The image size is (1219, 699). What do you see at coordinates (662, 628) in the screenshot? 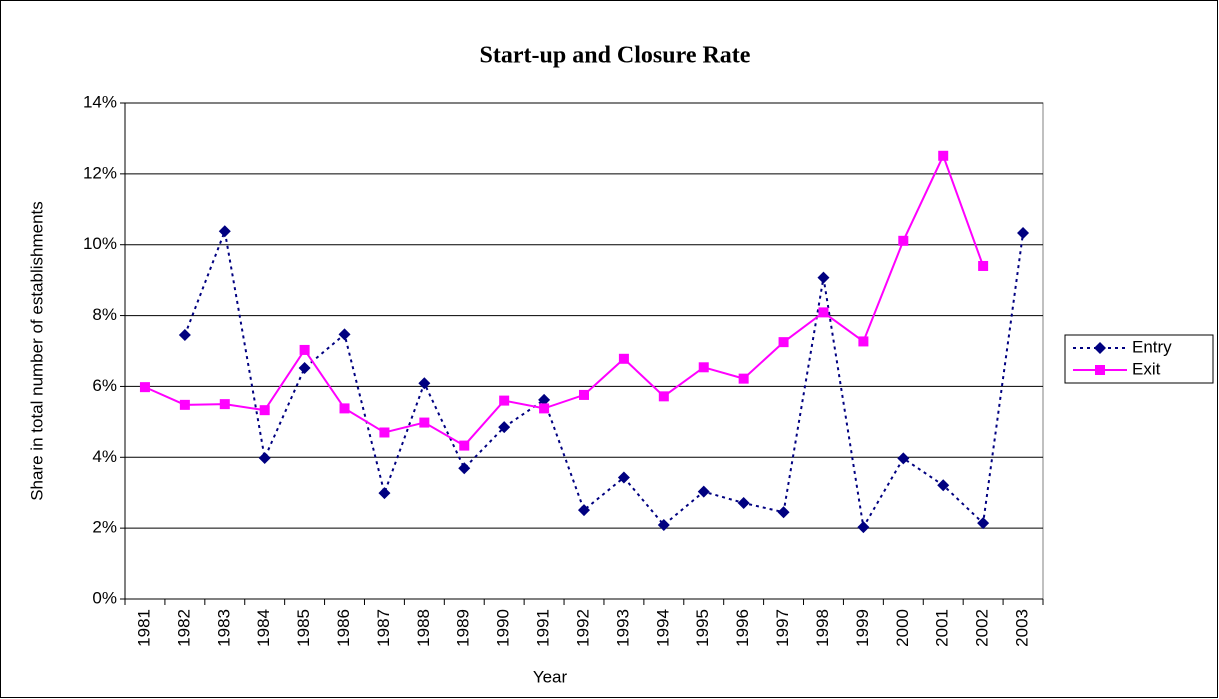
I see `x-tick-label: 1994` at bounding box center [662, 628].